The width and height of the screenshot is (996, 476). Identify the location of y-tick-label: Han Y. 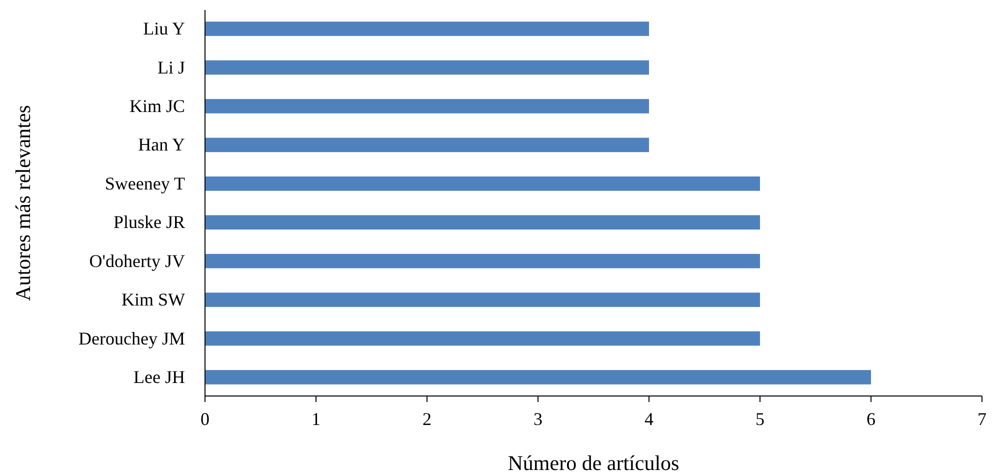
(161, 144).